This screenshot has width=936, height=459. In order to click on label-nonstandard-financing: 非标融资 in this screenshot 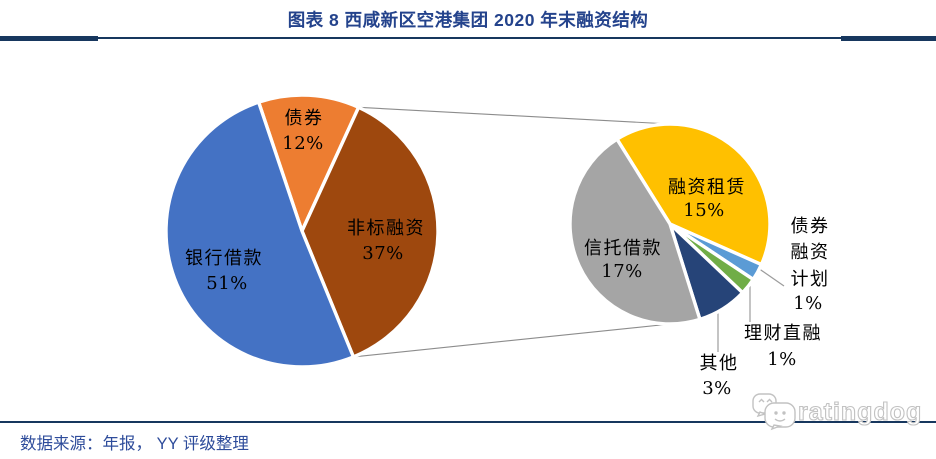, I will do `click(386, 228)`.